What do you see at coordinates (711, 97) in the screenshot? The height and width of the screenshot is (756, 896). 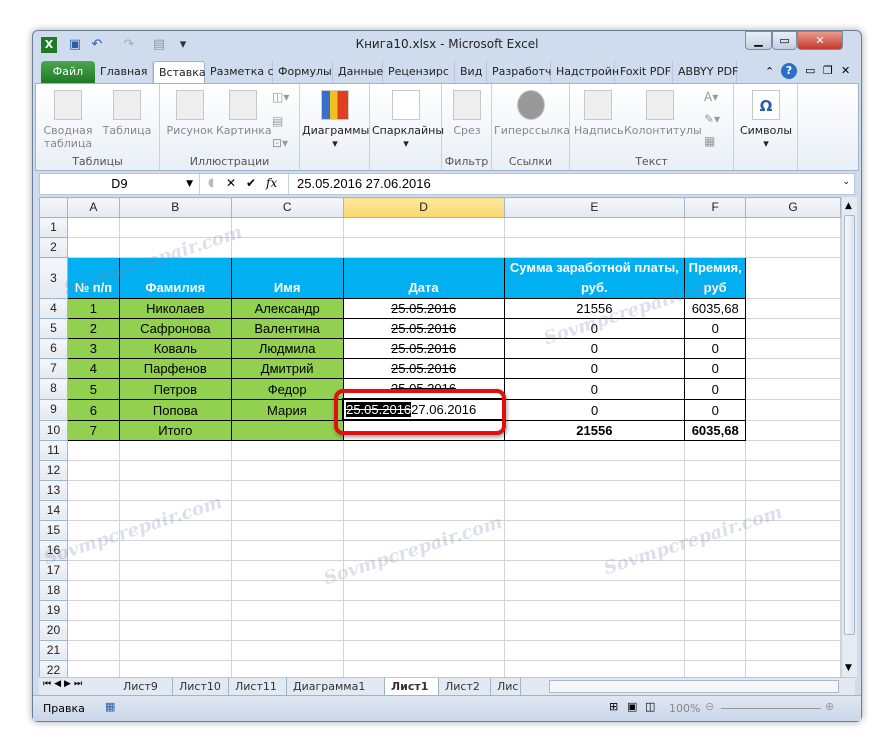 I see `wordart-icon: A▾` at bounding box center [711, 97].